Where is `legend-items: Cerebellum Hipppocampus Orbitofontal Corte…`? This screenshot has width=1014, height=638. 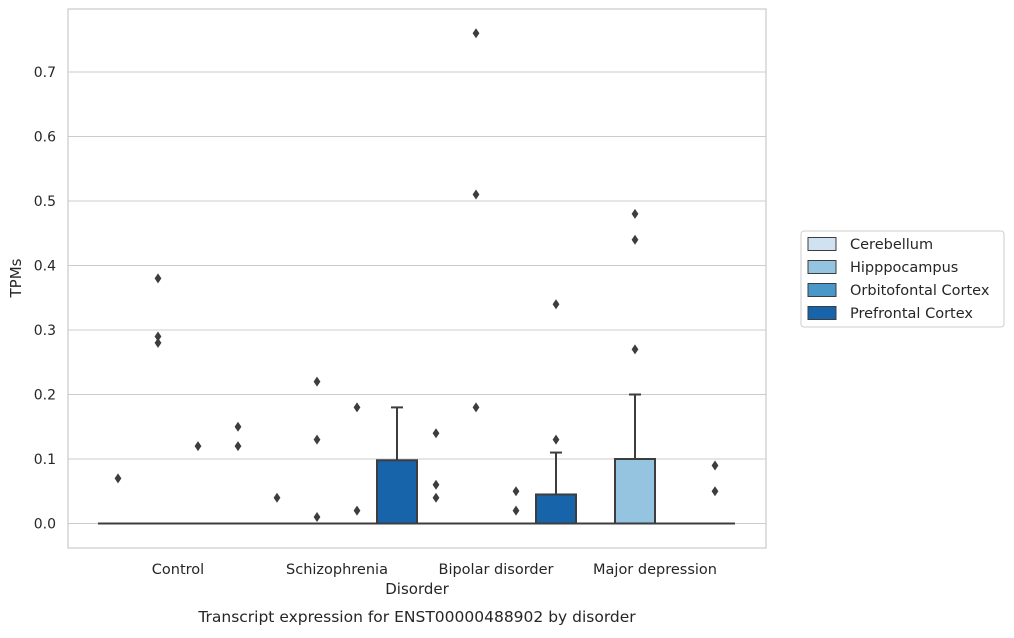
legend-items: Cerebellum Hipppocampus Orbitofontal Corte… is located at coordinates (898, 279).